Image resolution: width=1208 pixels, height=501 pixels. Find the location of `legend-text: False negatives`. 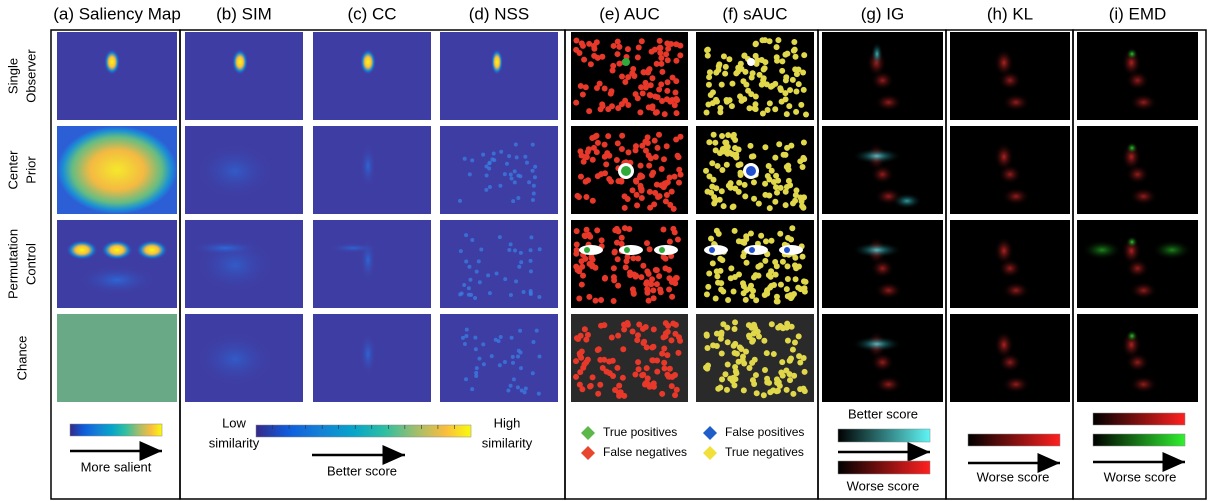

legend-text: False negatives is located at coordinates (645, 452).